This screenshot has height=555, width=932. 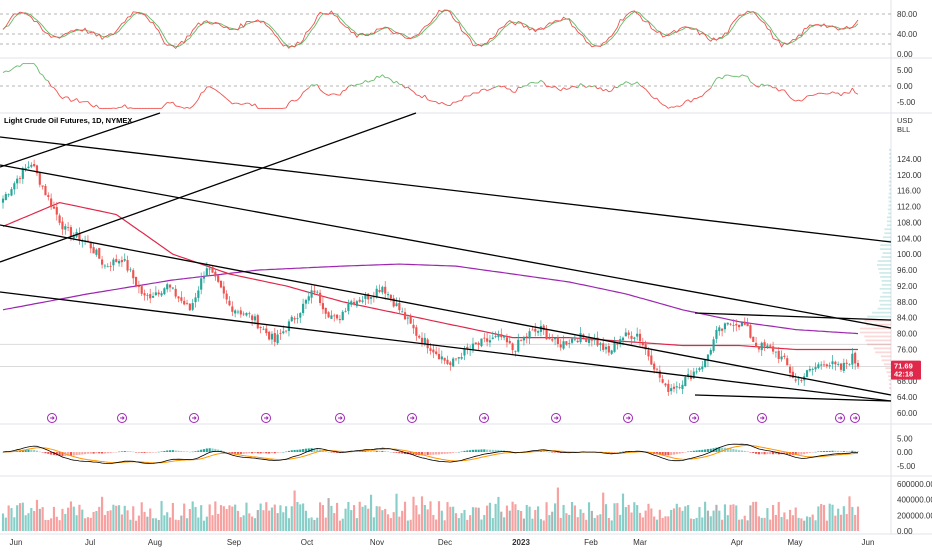 What do you see at coordinates (914, 500) in the screenshot?
I see `volume-tick-label: 400000.00` at bounding box center [914, 500].